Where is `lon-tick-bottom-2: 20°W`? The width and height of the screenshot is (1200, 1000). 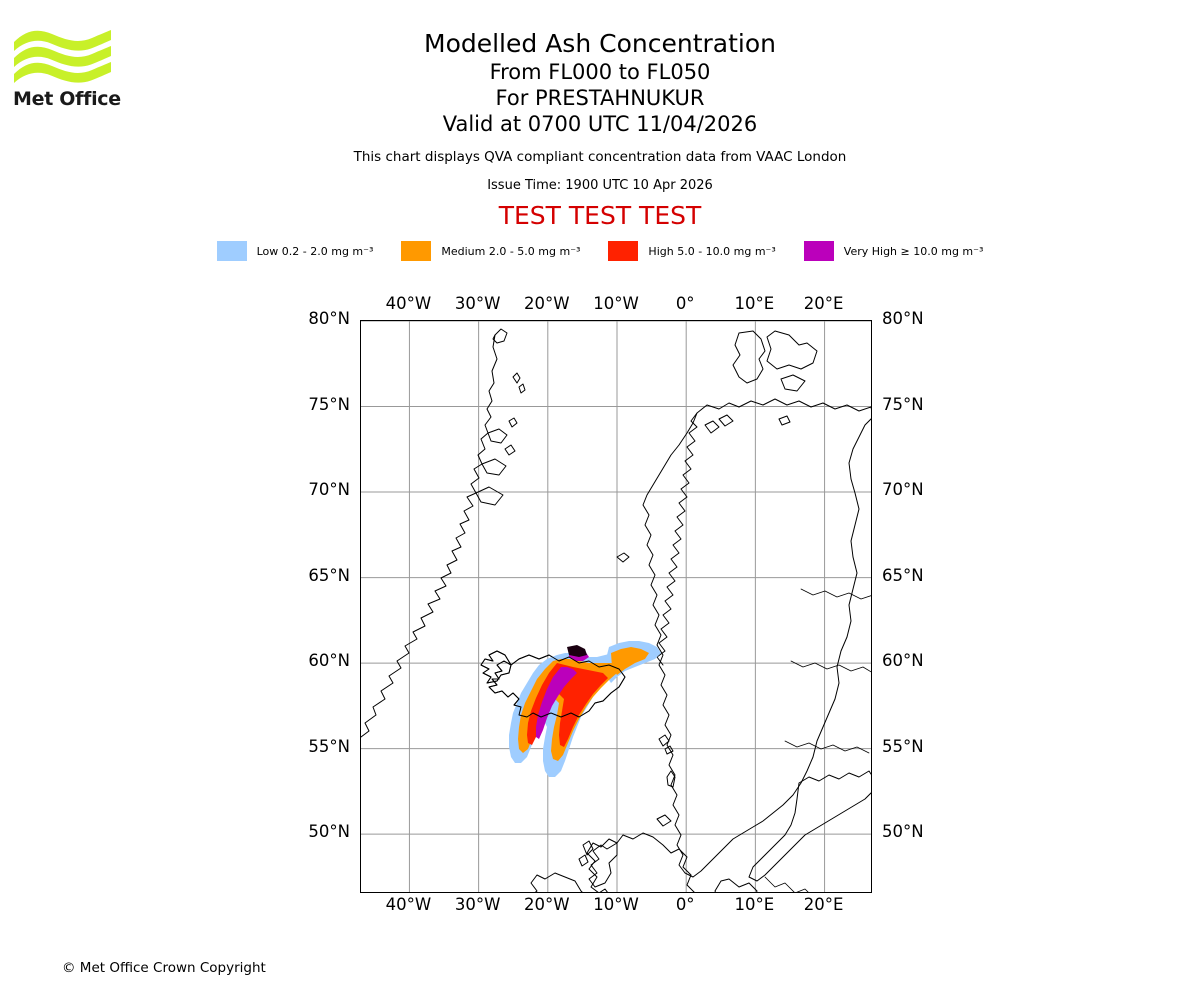
lon-tick-bottom-2: 20°W is located at coordinates (547, 904).